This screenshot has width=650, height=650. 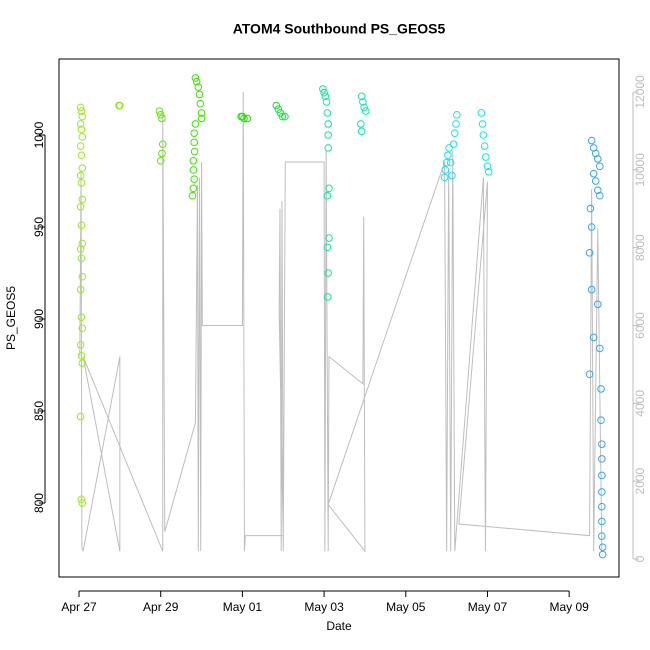 I want to click on y-tick-label: 1000, so click(x=39, y=134).